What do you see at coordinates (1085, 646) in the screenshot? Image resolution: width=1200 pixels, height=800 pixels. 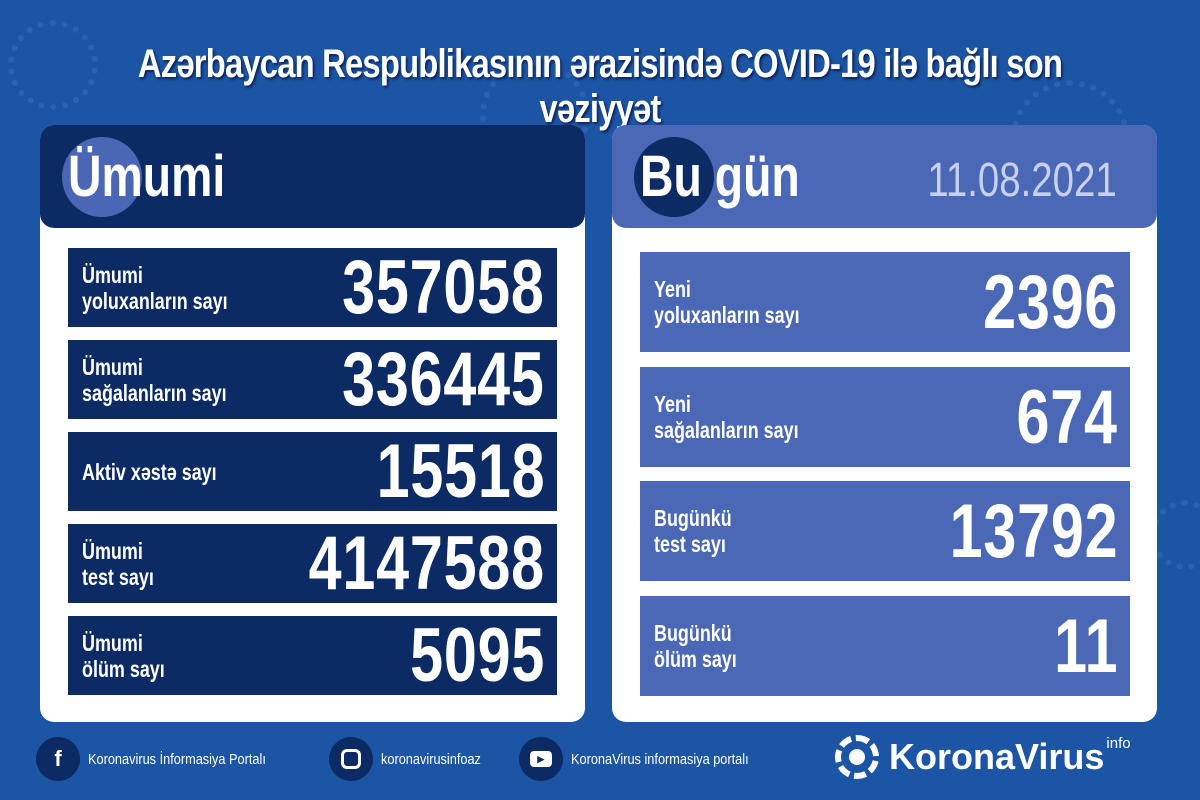 I see `stat-value: 11` at bounding box center [1085, 646].